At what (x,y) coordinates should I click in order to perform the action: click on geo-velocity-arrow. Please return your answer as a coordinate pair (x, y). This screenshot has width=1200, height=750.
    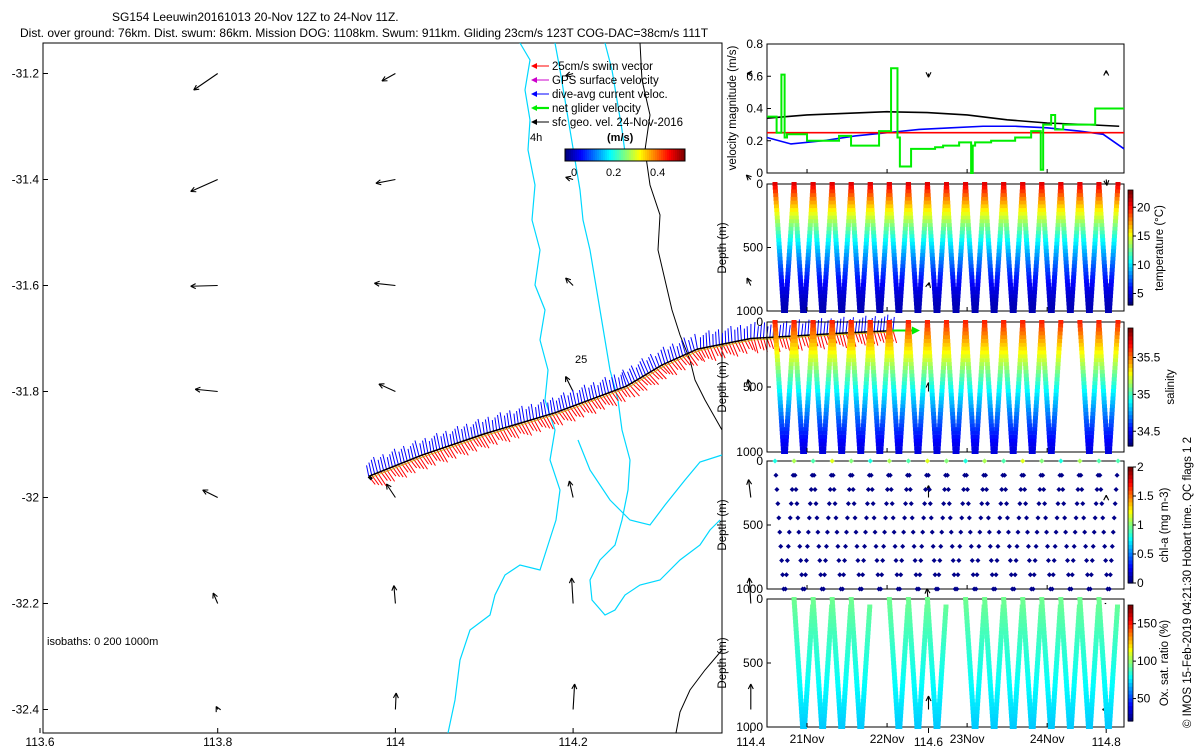
    Looking at the image, I should click on (574, 696).